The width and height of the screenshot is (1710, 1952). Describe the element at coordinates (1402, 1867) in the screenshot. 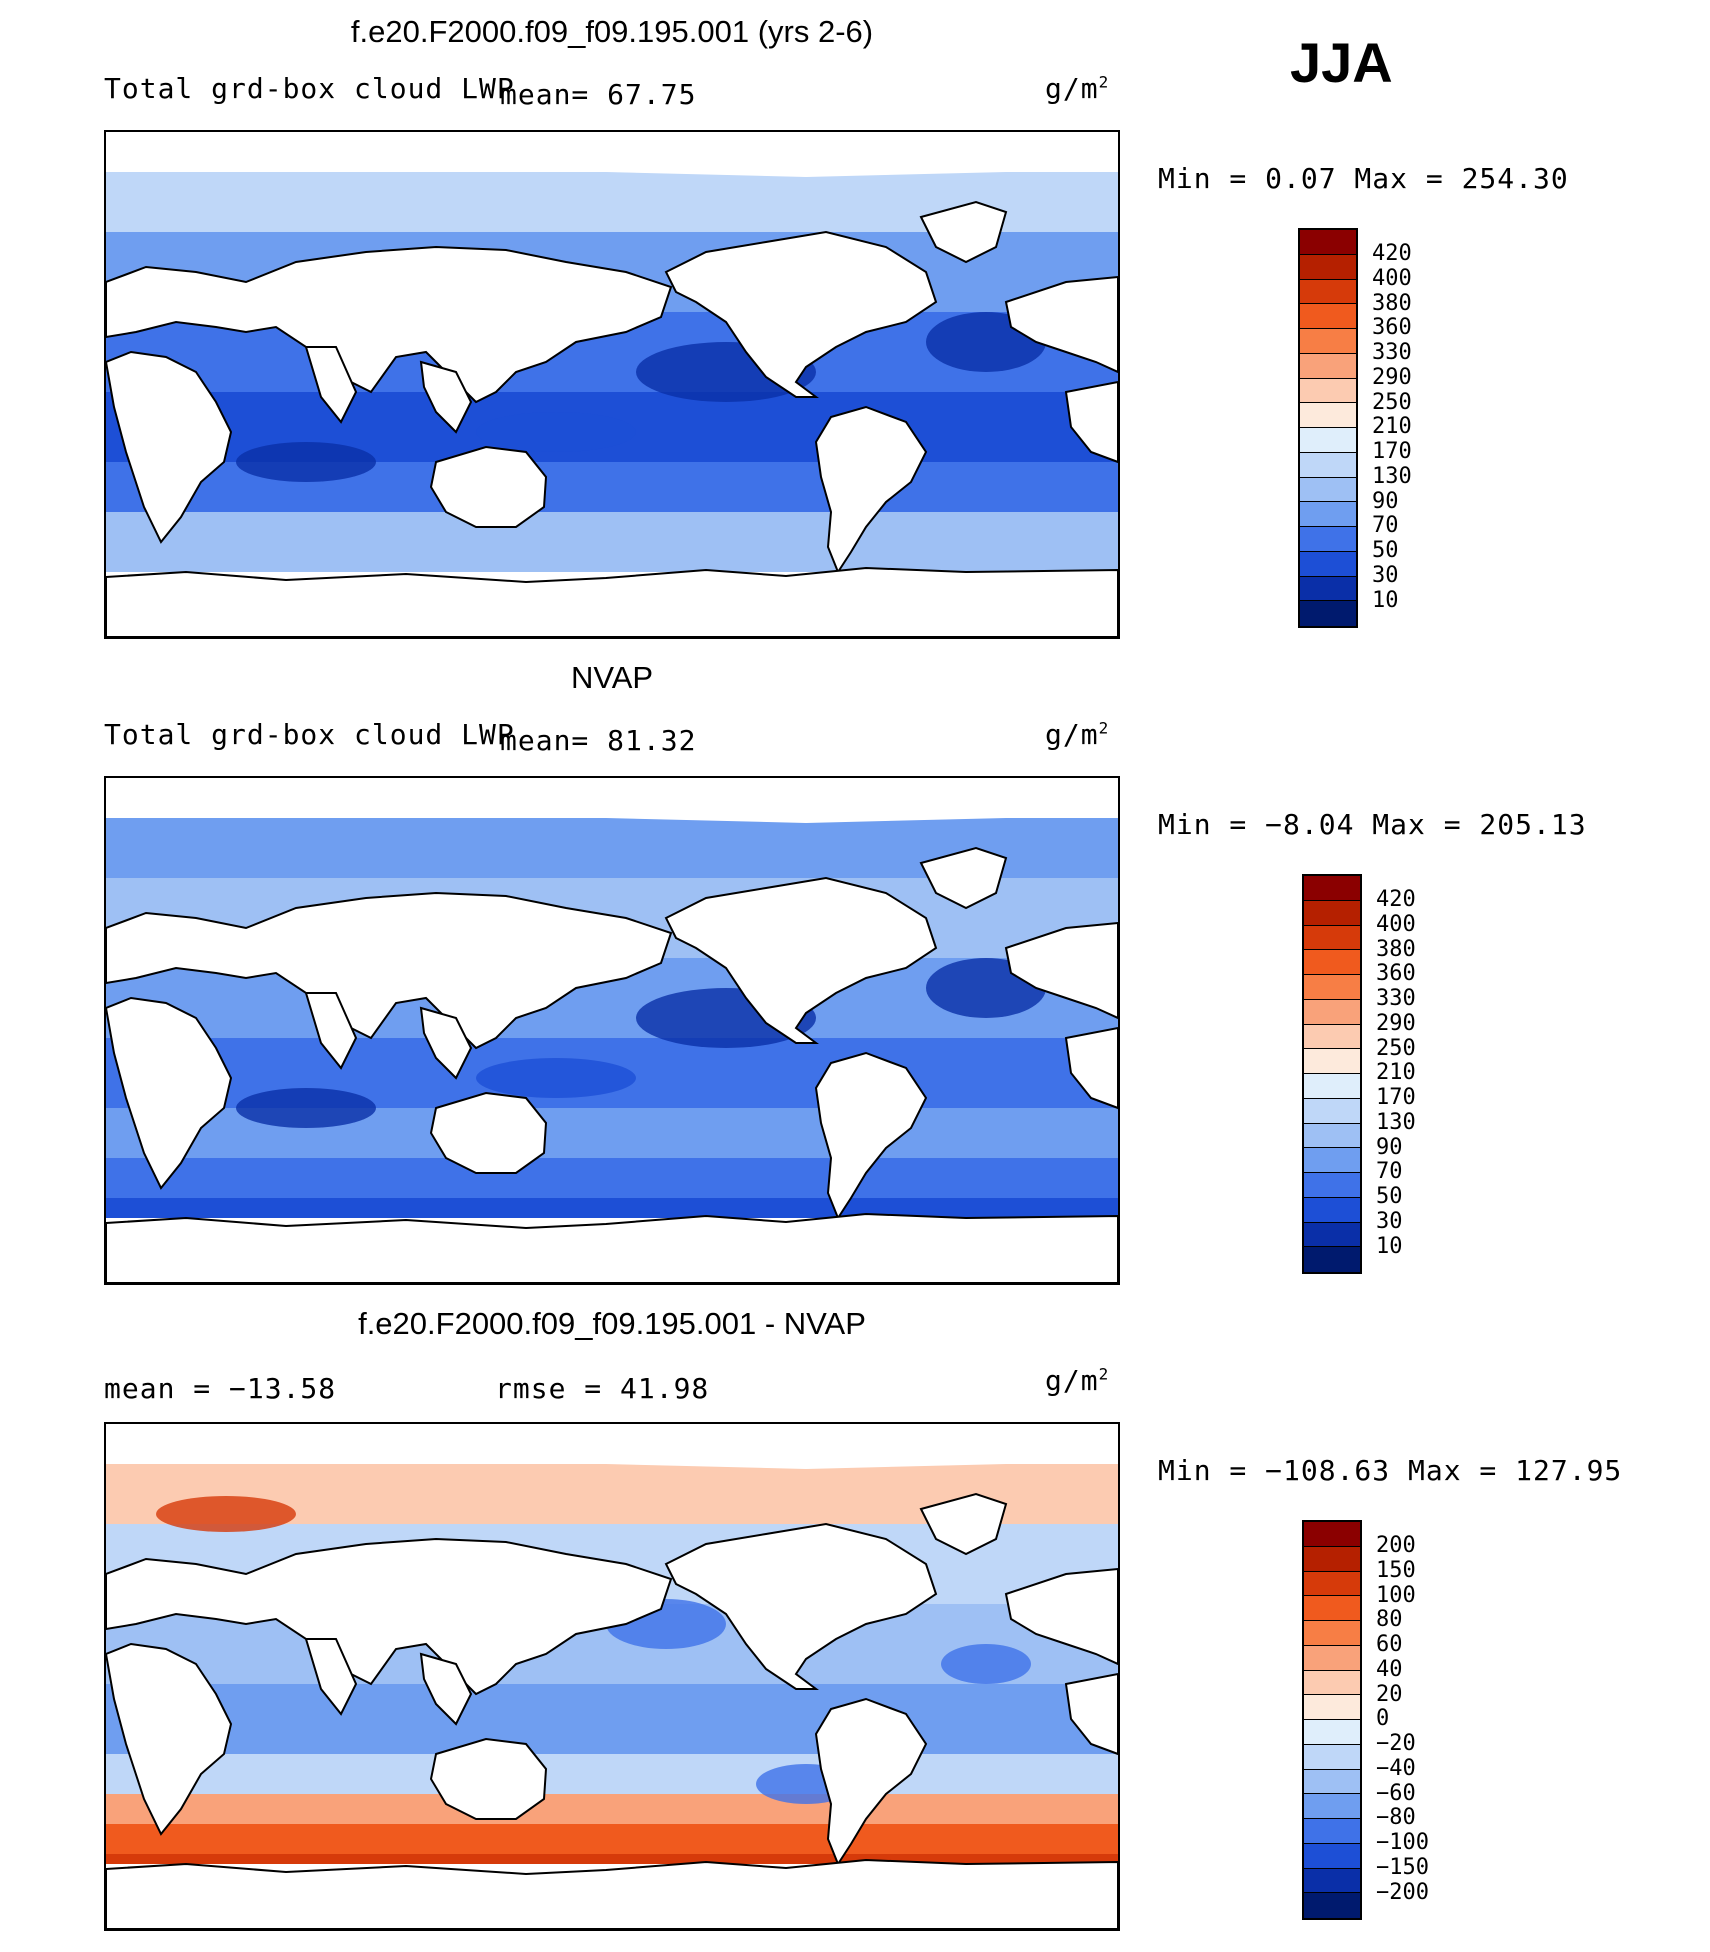

I see `colorbar-tick-label: −150` at that location.